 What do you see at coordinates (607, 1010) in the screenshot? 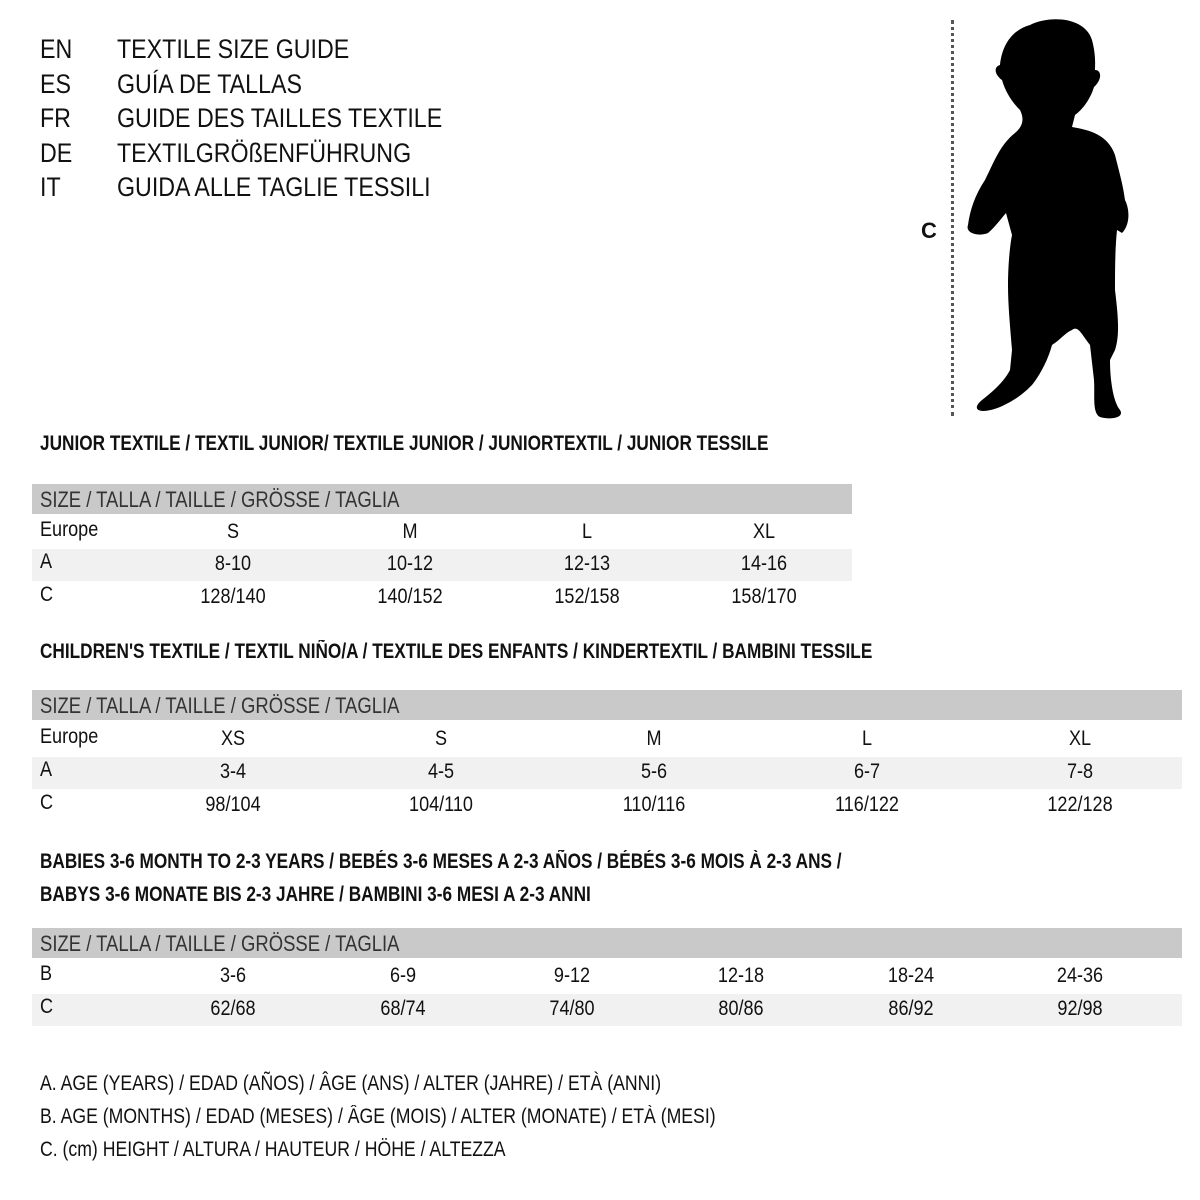
I see `table-row: C 62/68 68/74 74/80 80/86 86/92 92/98` at bounding box center [607, 1010].